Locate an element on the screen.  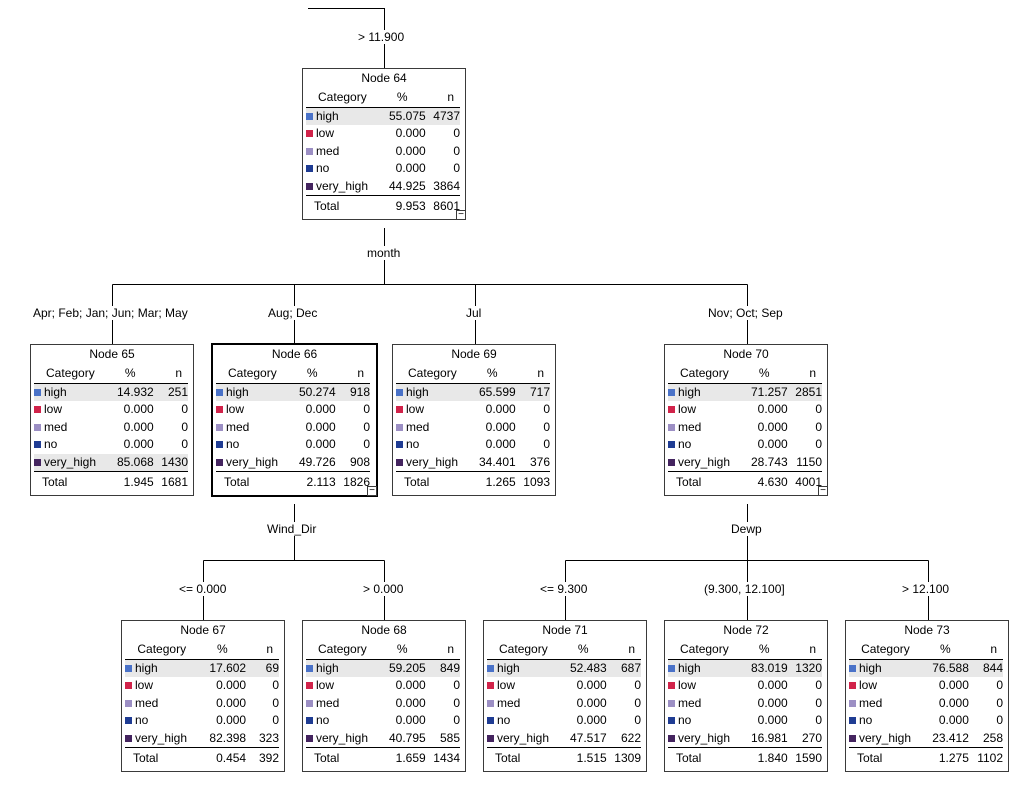
node-title: Node 64 is located at coordinates (384, 78).